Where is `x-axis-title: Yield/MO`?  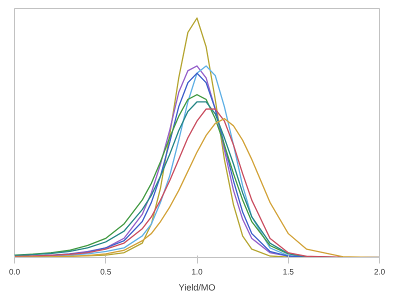
x-axis-title: Yield/MO is located at coordinates (197, 287).